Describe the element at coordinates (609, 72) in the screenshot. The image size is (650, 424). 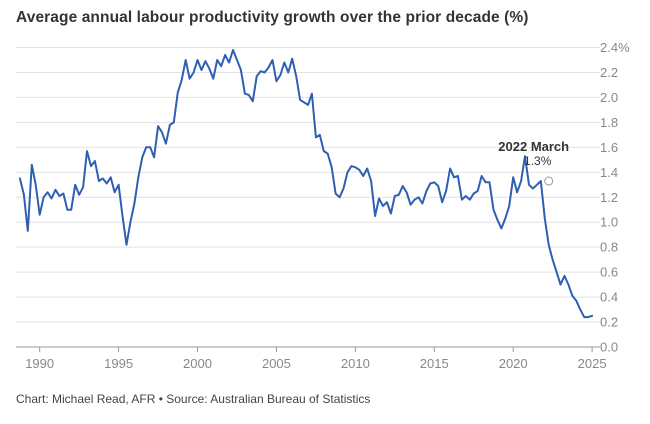
I see `y-tick-label: 2.2` at that location.